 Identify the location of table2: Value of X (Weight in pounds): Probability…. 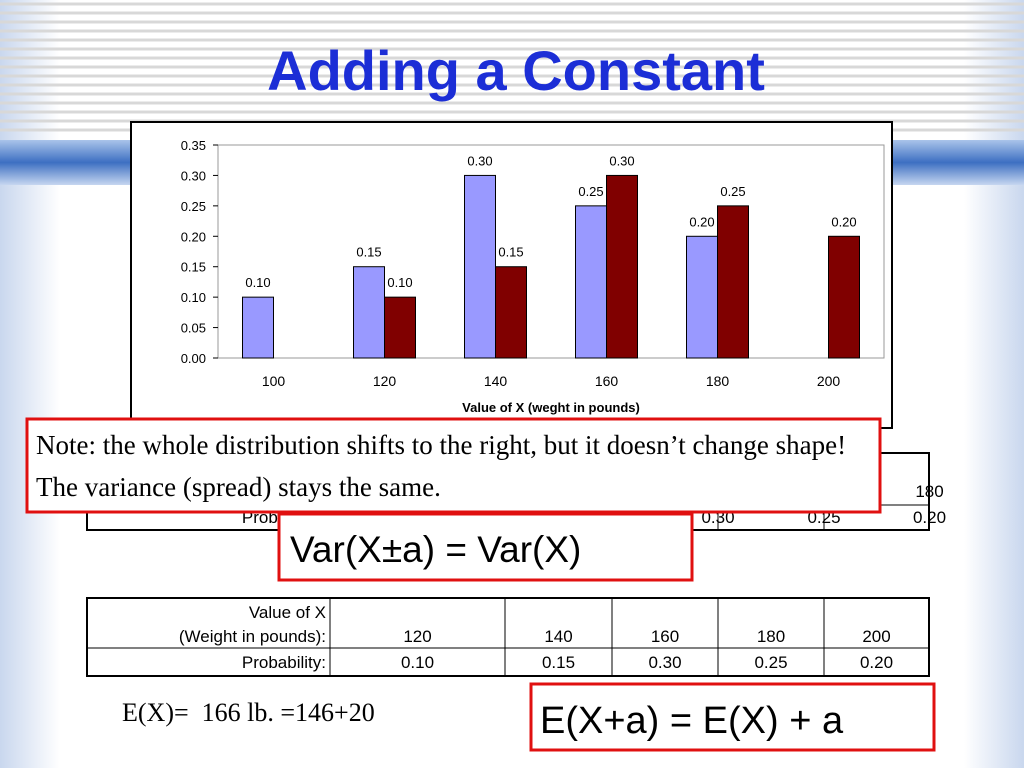
(508, 637).